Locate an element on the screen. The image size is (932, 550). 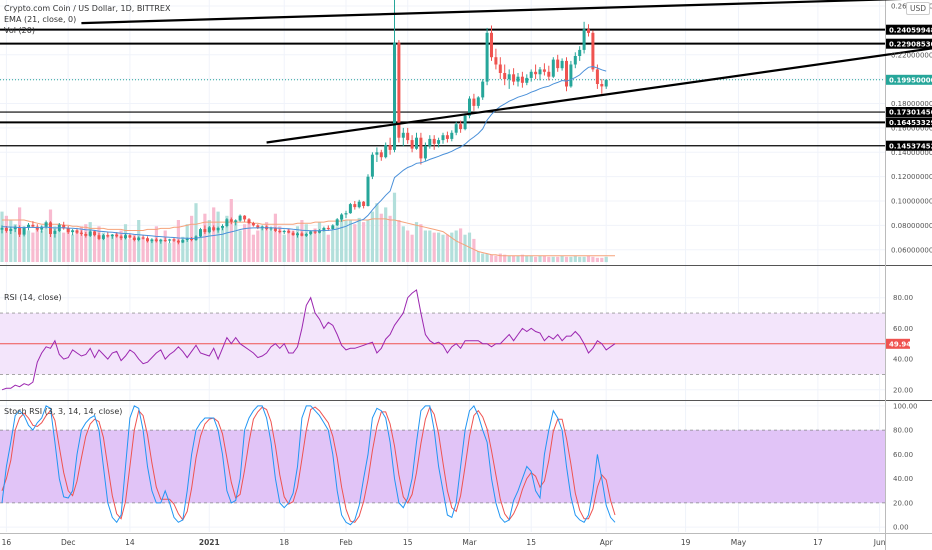
level-price-tag: 0.14537452 is located at coordinates (910, 146).